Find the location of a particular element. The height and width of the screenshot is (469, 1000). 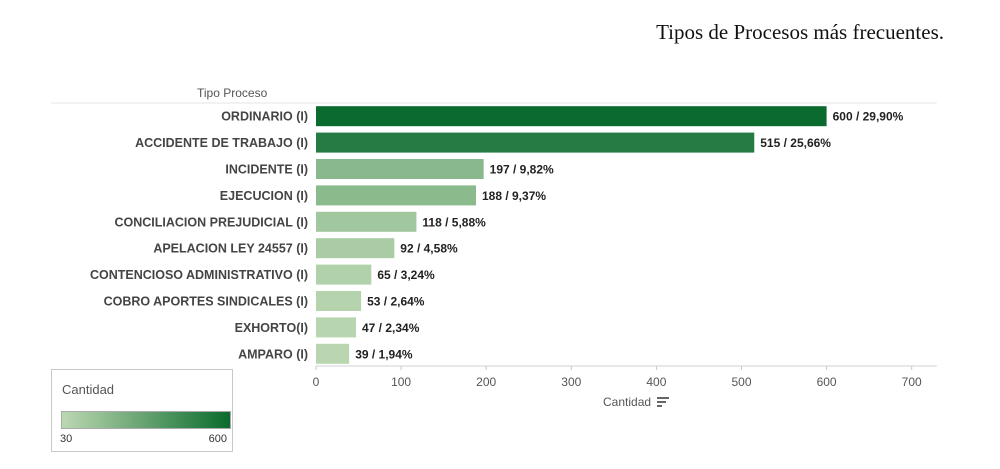

x-tick-label: 200 is located at coordinates (486, 382).